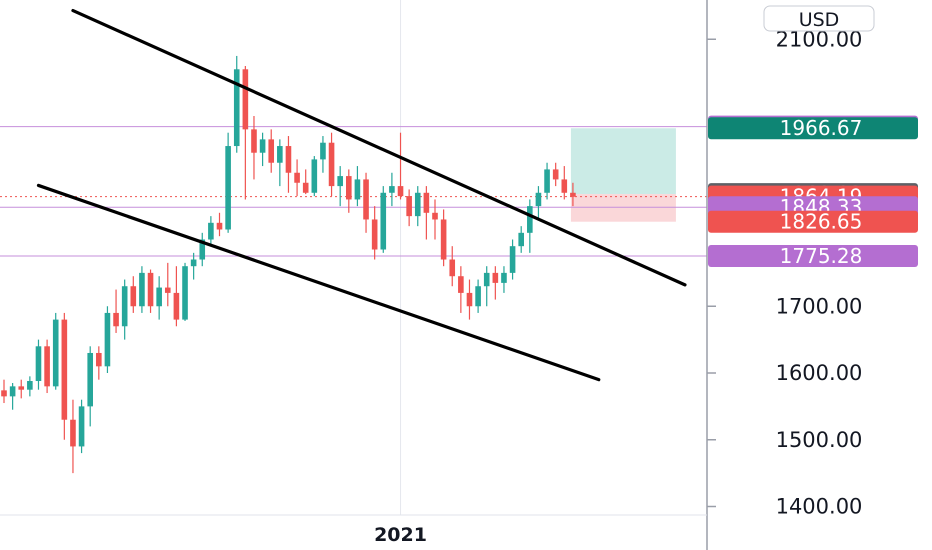  I want to click on tick-label: 1400.00, so click(819, 507).